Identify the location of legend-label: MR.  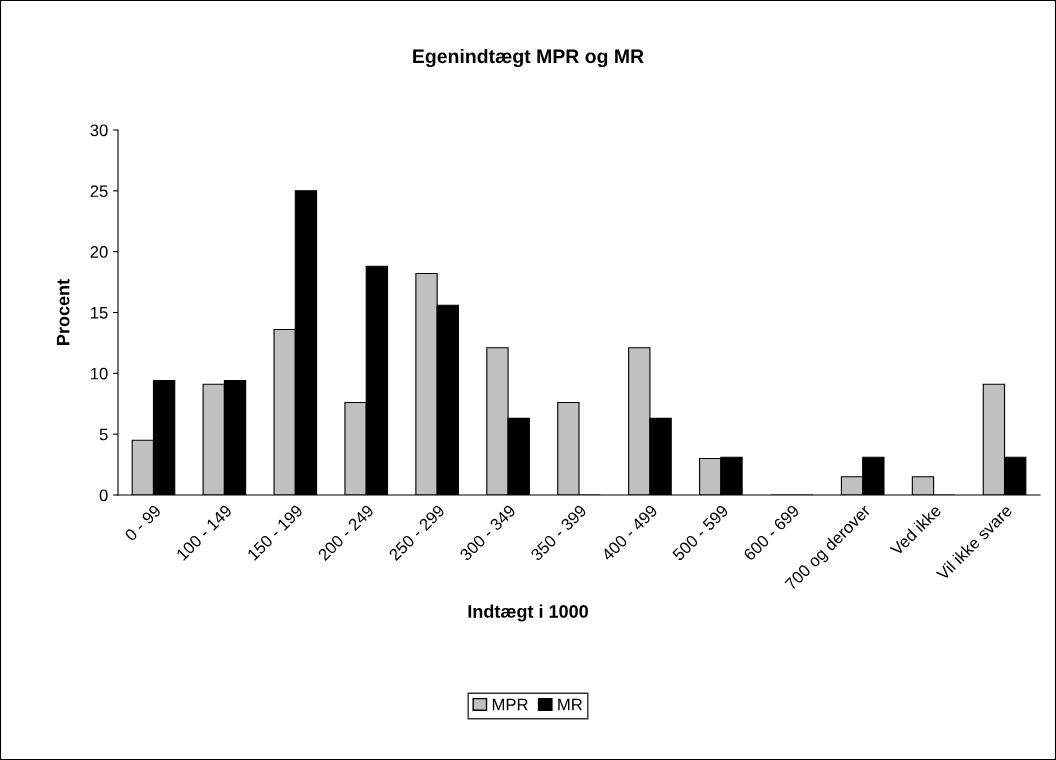
(570, 704).